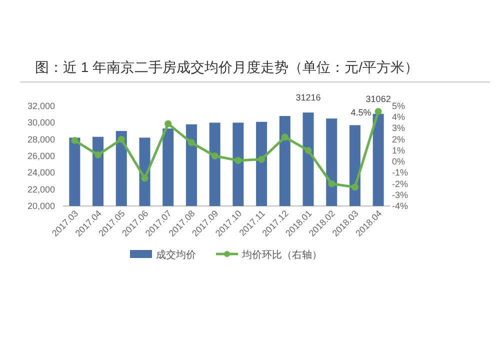 Image resolution: width=500 pixels, height=362 pixels. What do you see at coordinates (281, 255) in the screenshot?
I see `legend-label: 均价环比（右轴）` at bounding box center [281, 255].